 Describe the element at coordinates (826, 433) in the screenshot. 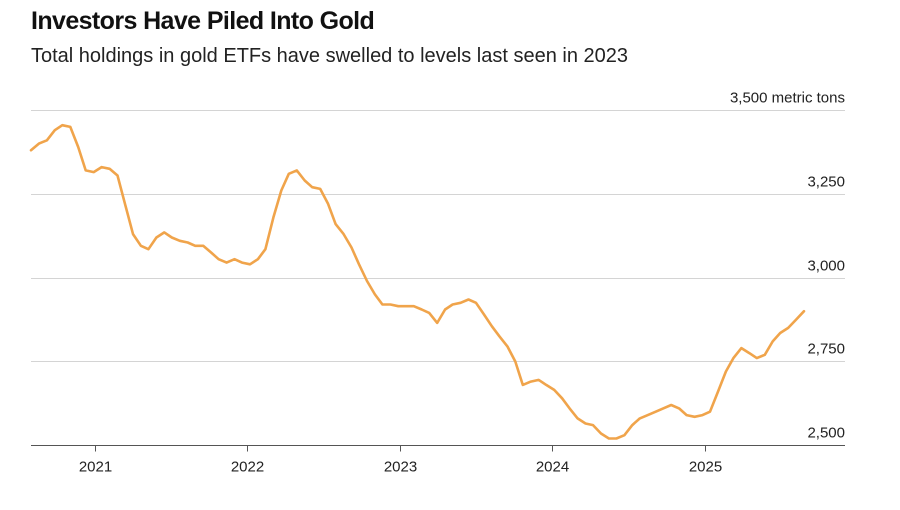

I see `y-tick-label-2500: 2,500` at that location.